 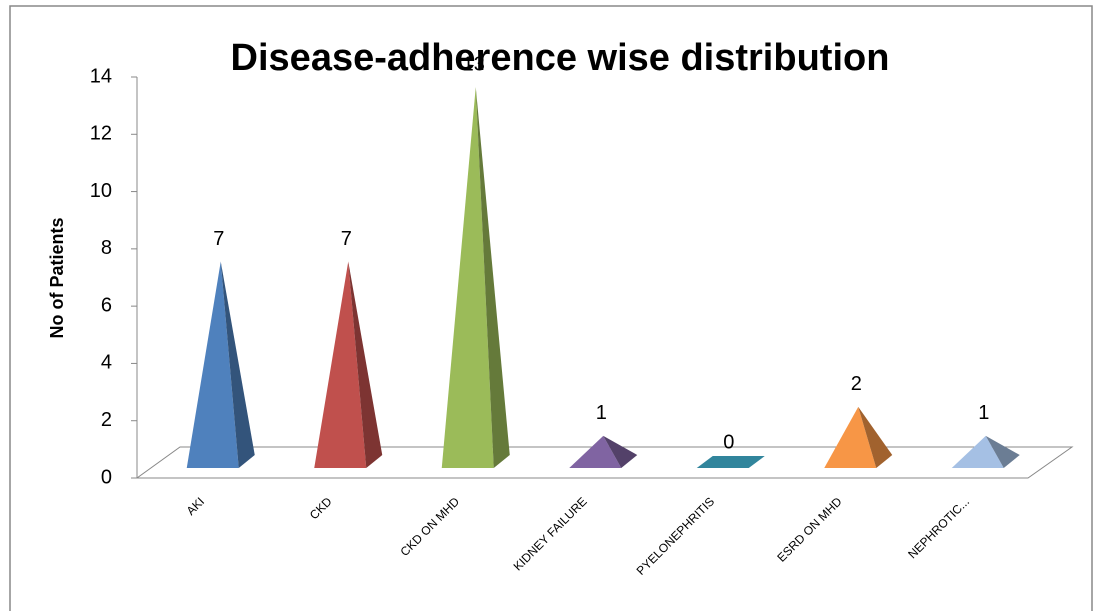 I want to click on x-tick-label: CKD, so click(x=321, y=508).